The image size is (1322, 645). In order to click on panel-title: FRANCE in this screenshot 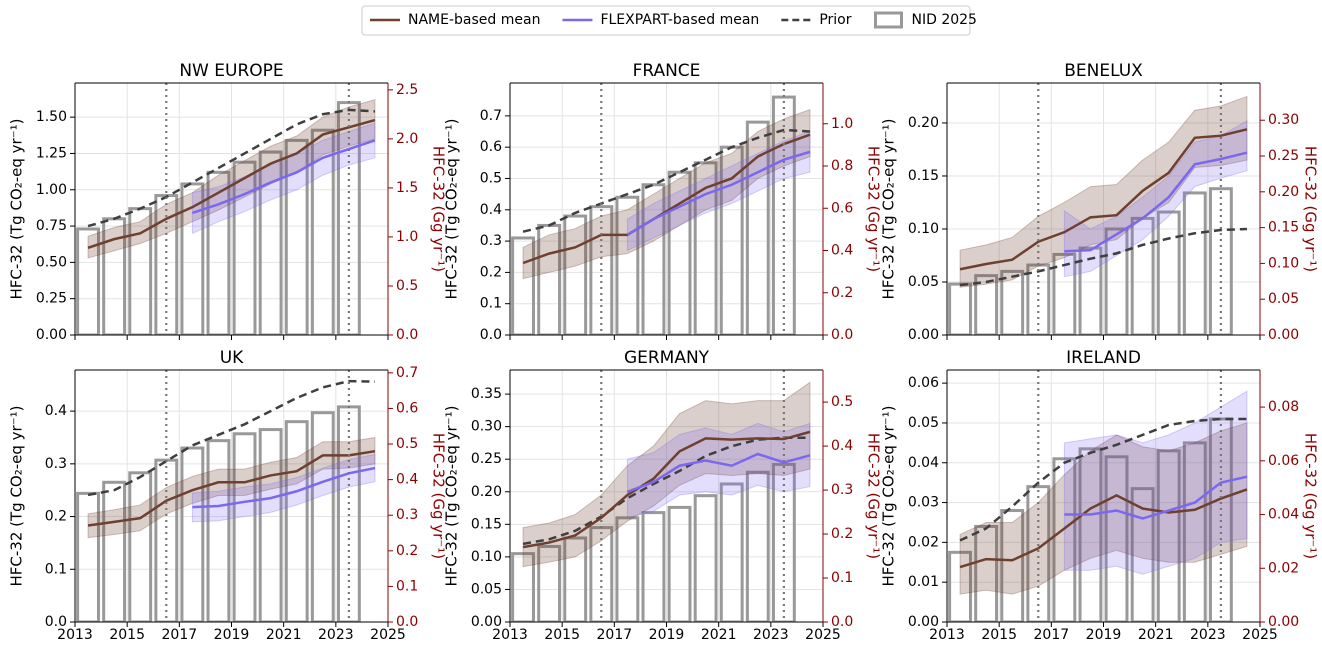, I will do `click(667, 71)`.